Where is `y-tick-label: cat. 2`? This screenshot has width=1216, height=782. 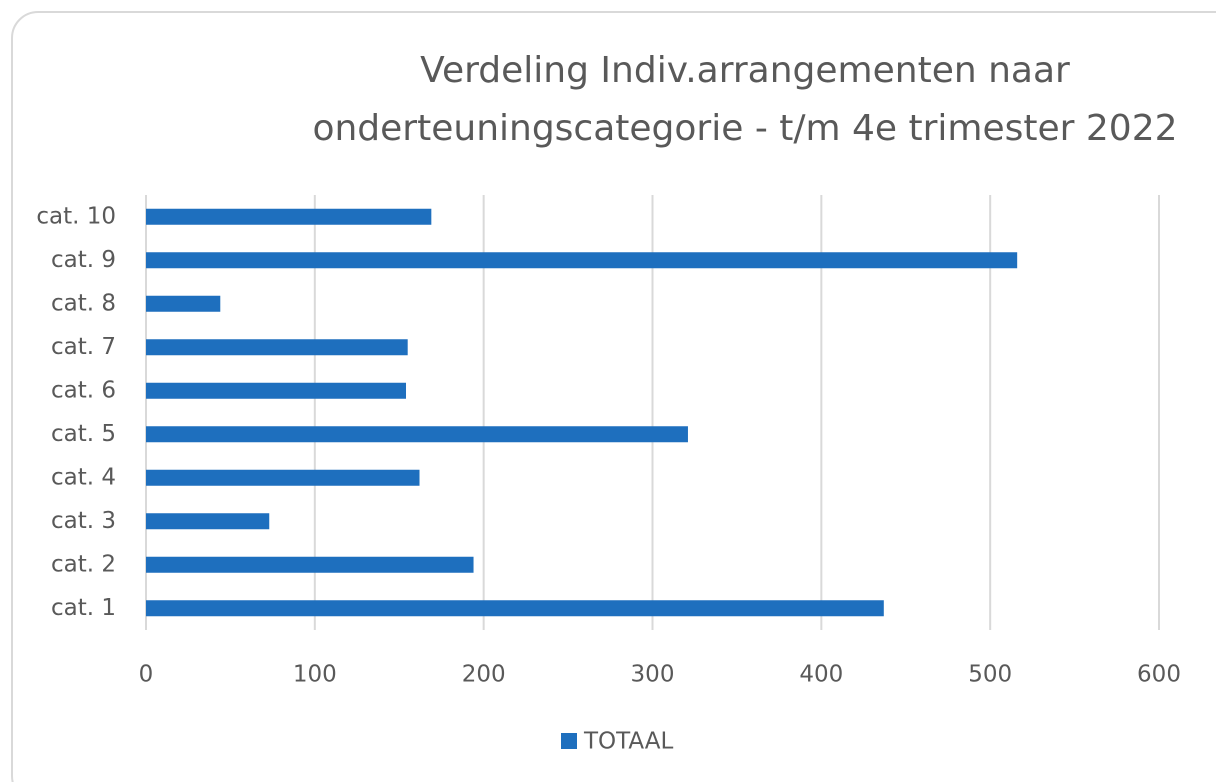 y-tick-label: cat. 2 is located at coordinates (83, 564).